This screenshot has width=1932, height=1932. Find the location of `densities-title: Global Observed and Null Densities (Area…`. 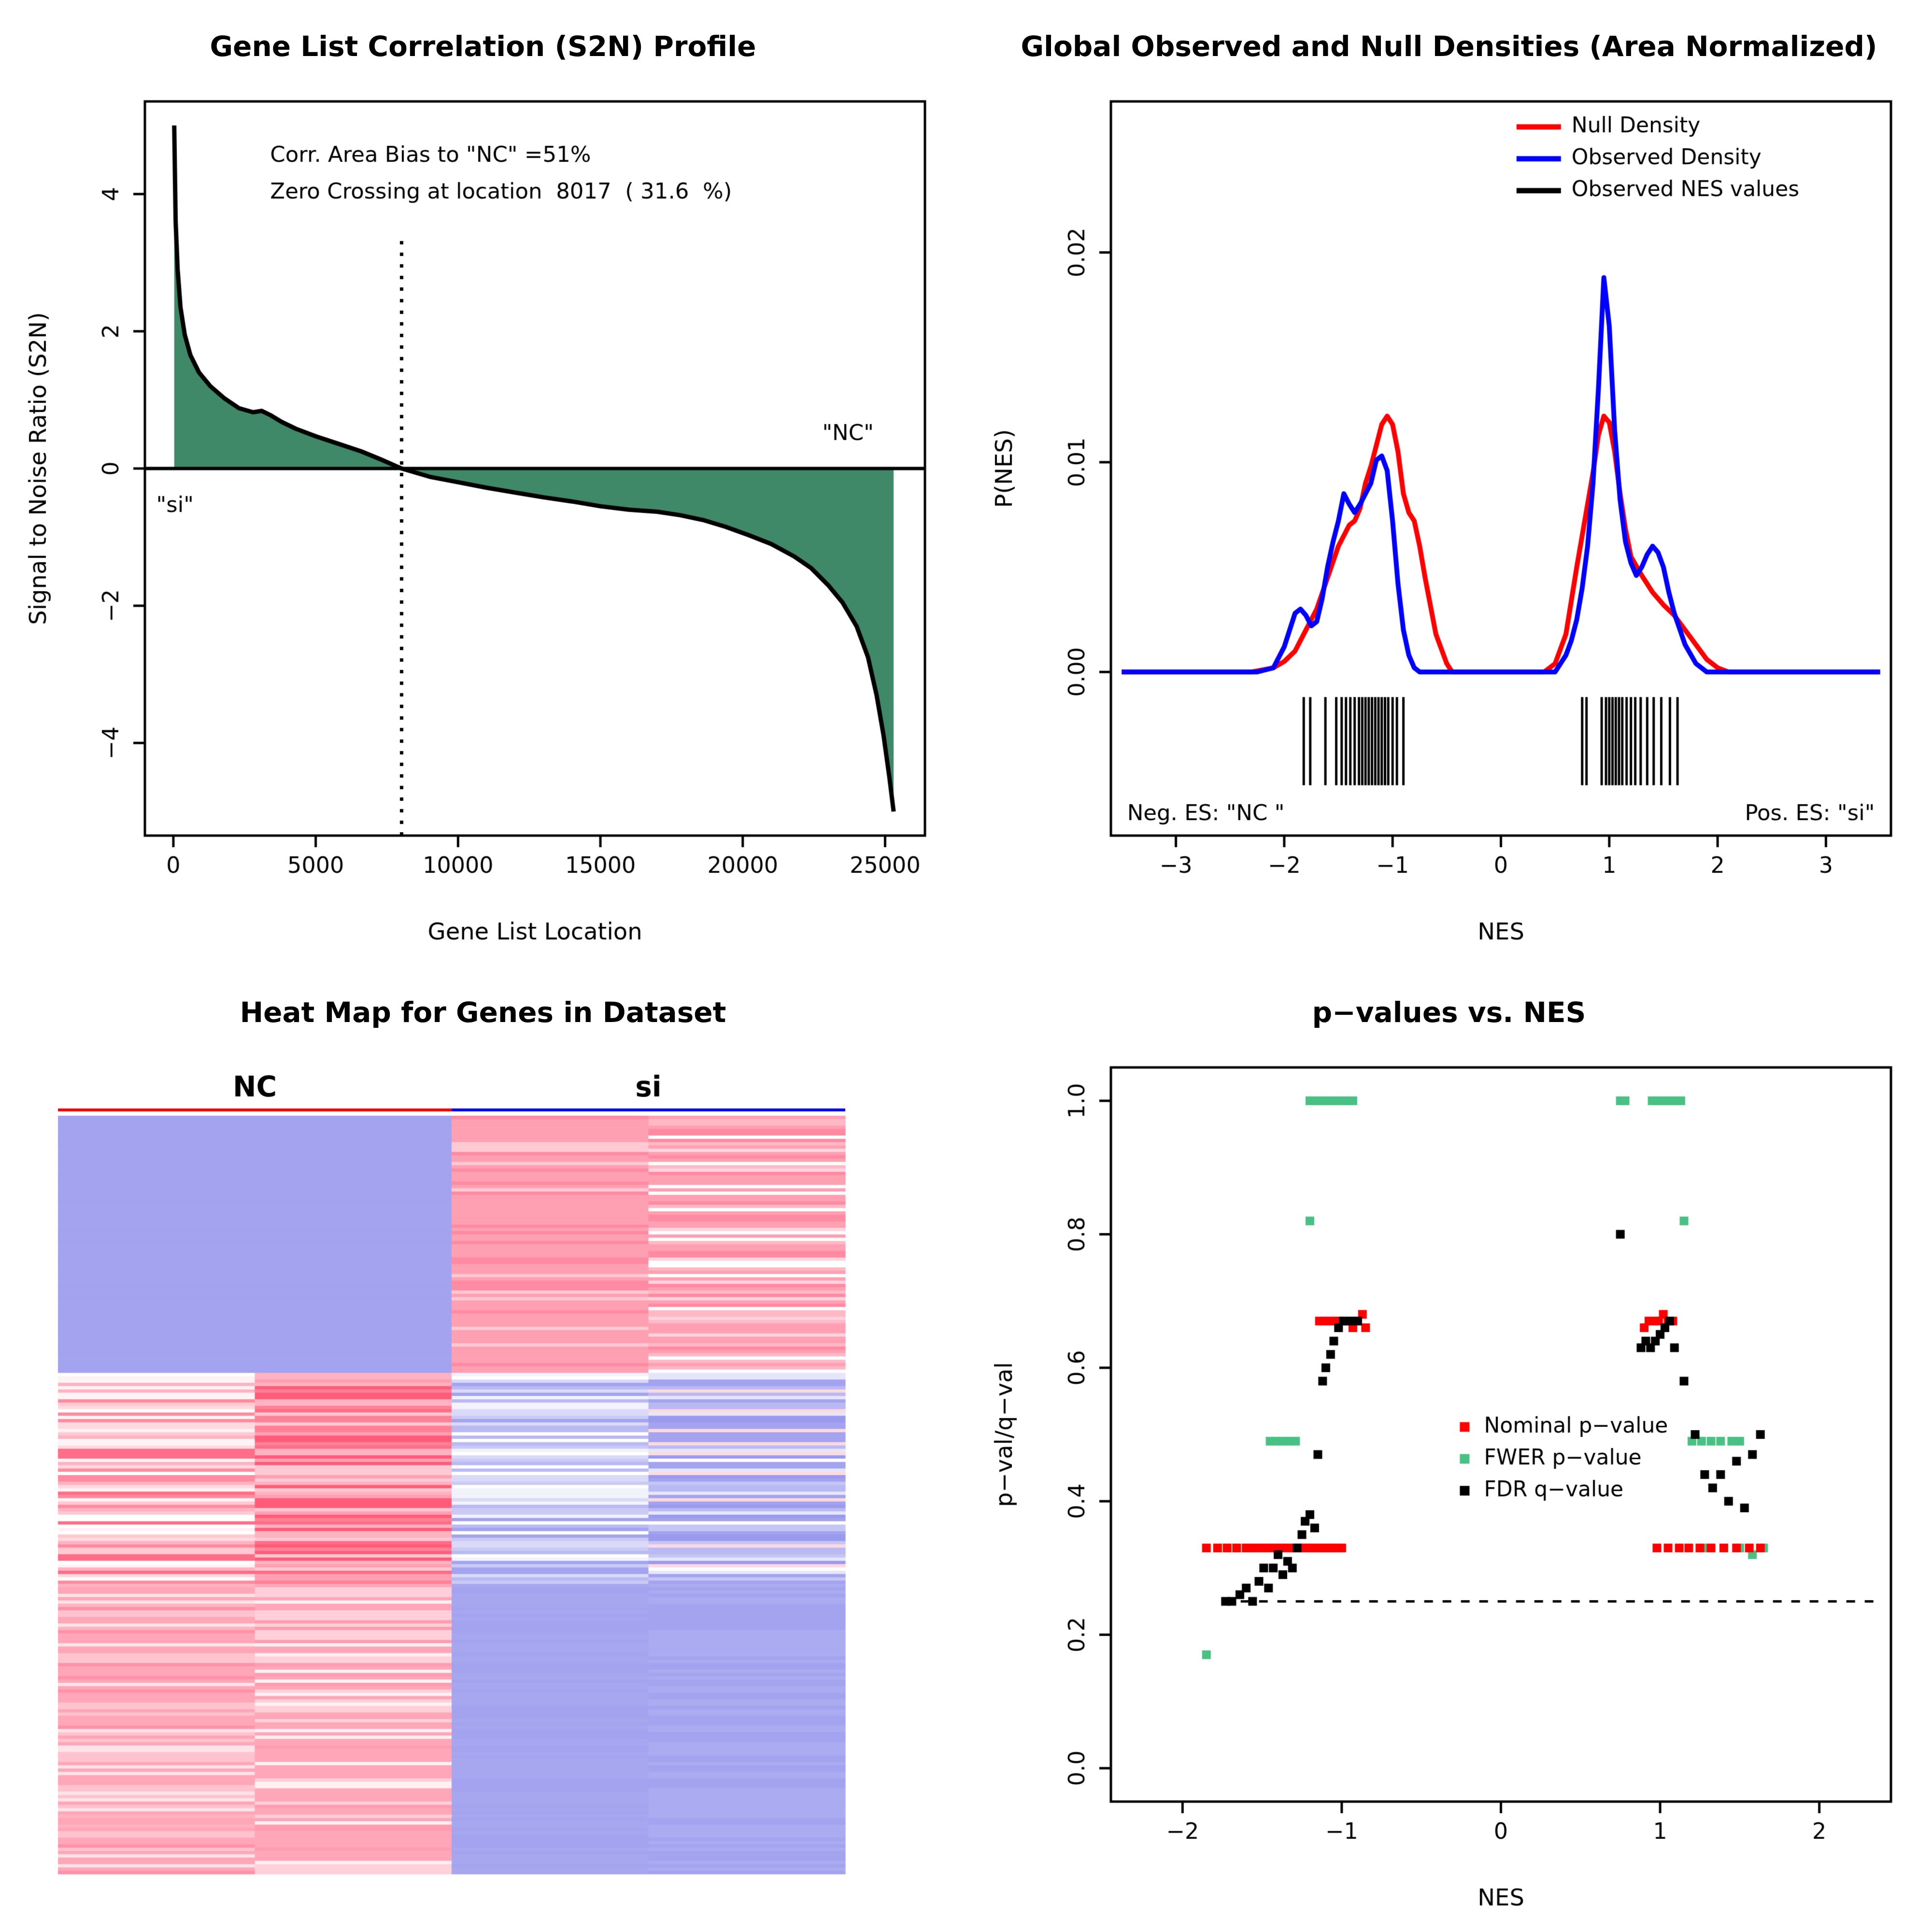

densities-title: Global Observed and Null Densities (Area… is located at coordinates (1449, 46).